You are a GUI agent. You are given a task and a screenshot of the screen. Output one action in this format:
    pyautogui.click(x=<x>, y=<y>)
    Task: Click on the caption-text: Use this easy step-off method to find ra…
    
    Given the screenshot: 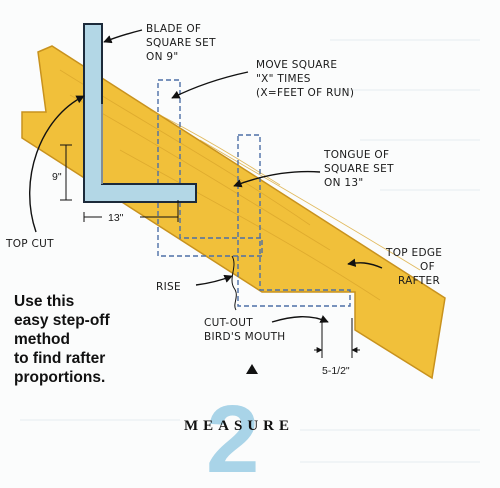 What is the action you would take?
    pyautogui.click(x=64, y=339)
    